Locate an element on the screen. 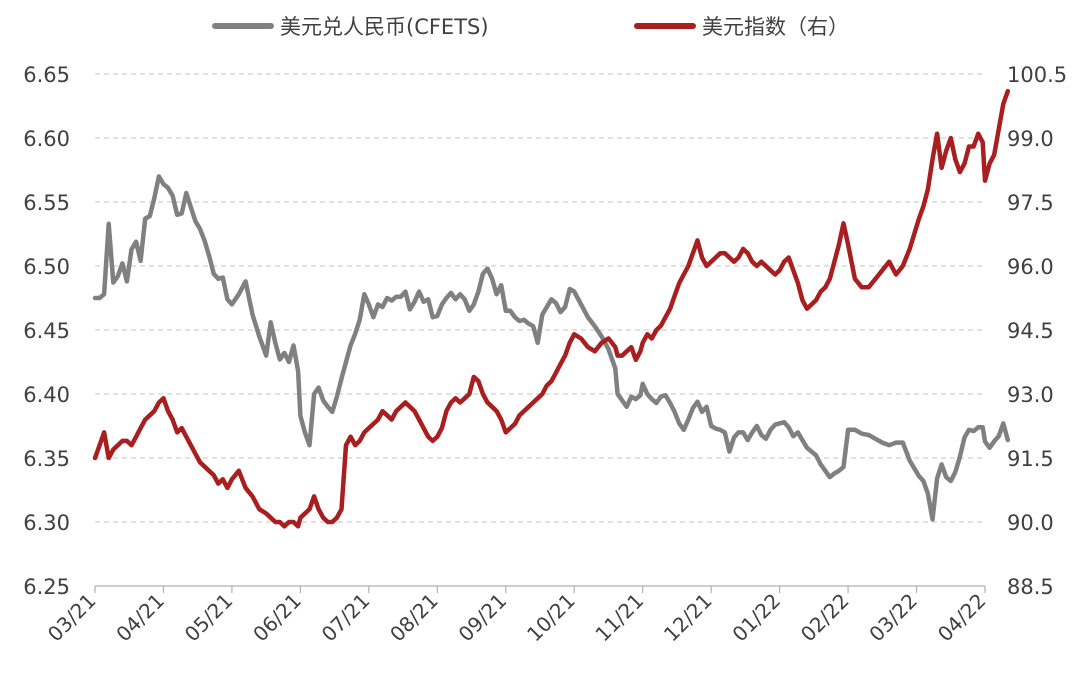 This screenshot has height=679, width=1080. y-left-tick-label: 6.25 is located at coordinates (46, 587).